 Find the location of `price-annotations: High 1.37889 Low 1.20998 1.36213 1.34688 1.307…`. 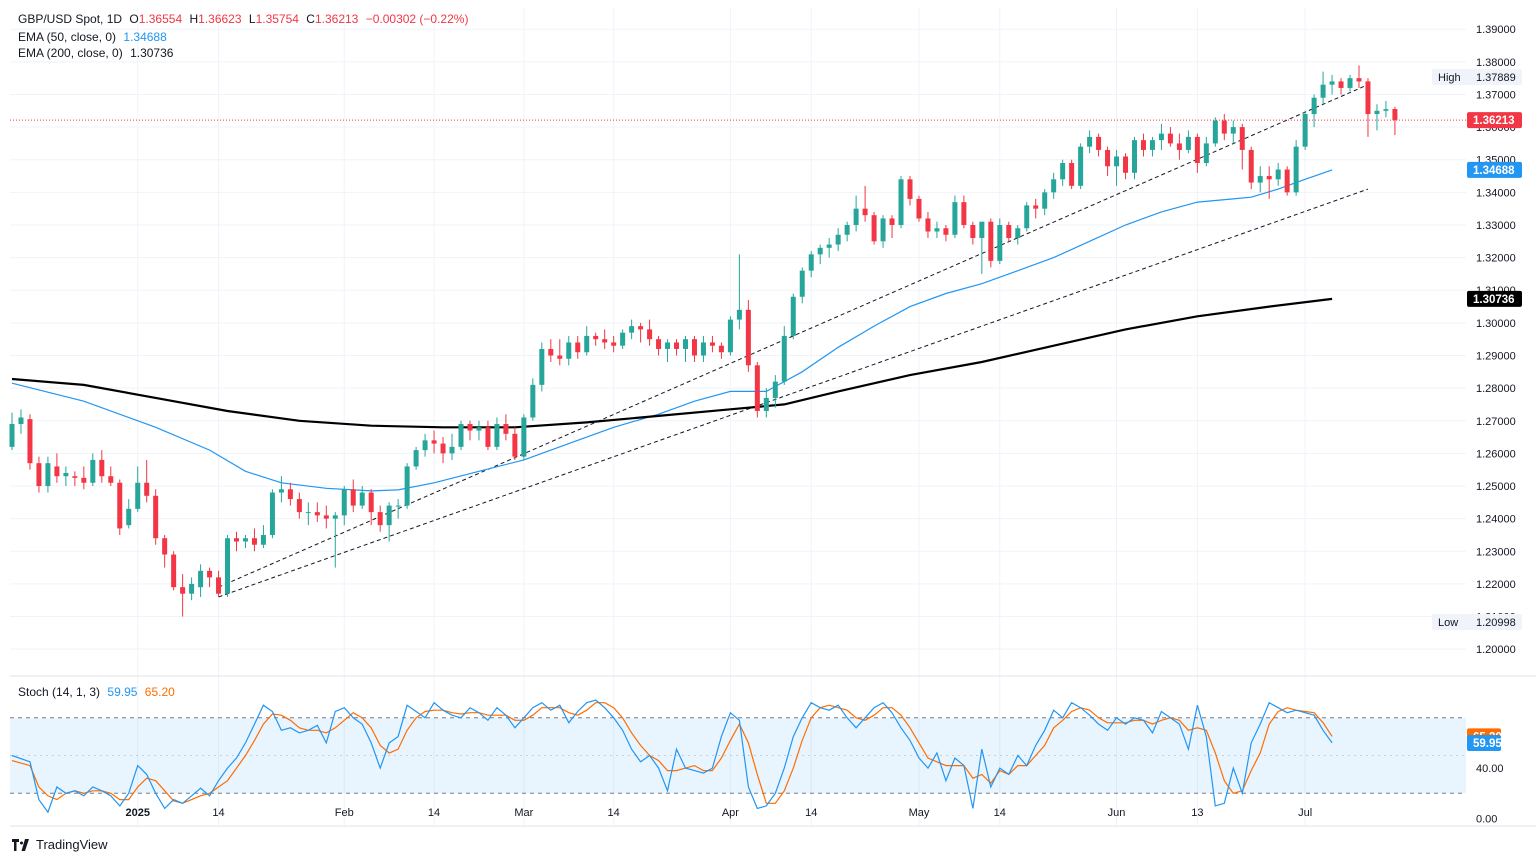

price-annotations: High 1.37889 Low 1.20998 1.36213 1.34688 1.307… is located at coordinates (1477, 410).